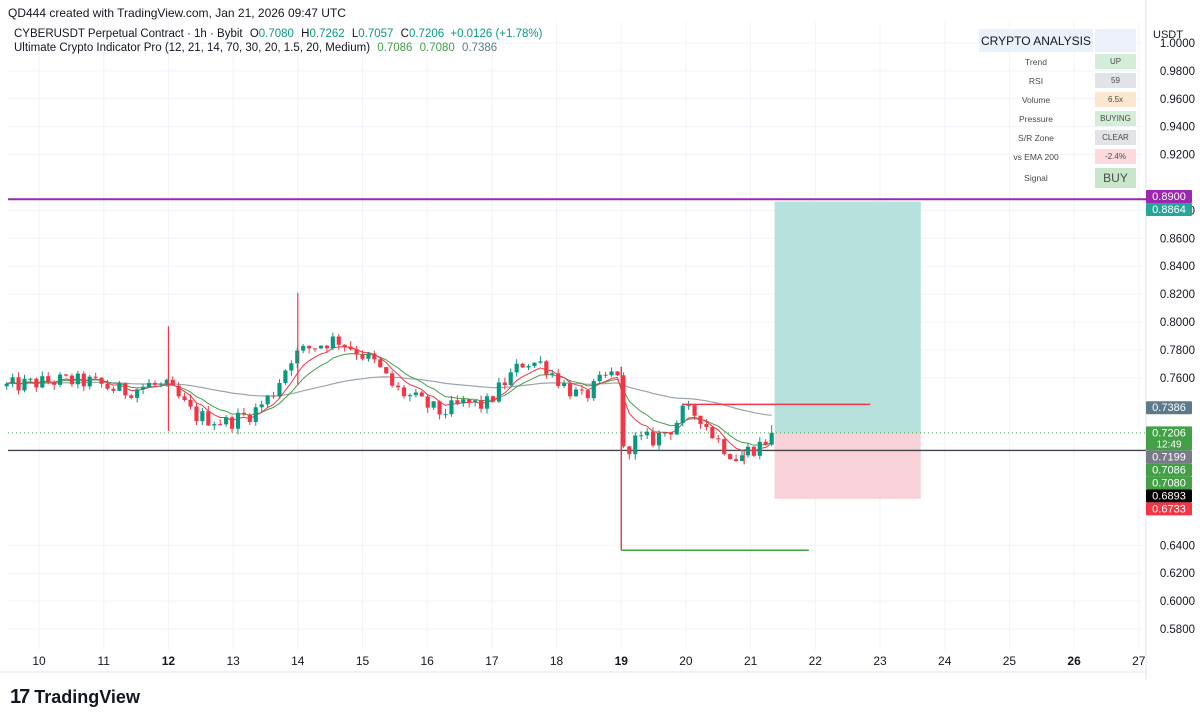 This screenshot has width=1200, height=721. I want to click on legend-open: 0.7080, so click(276, 34).